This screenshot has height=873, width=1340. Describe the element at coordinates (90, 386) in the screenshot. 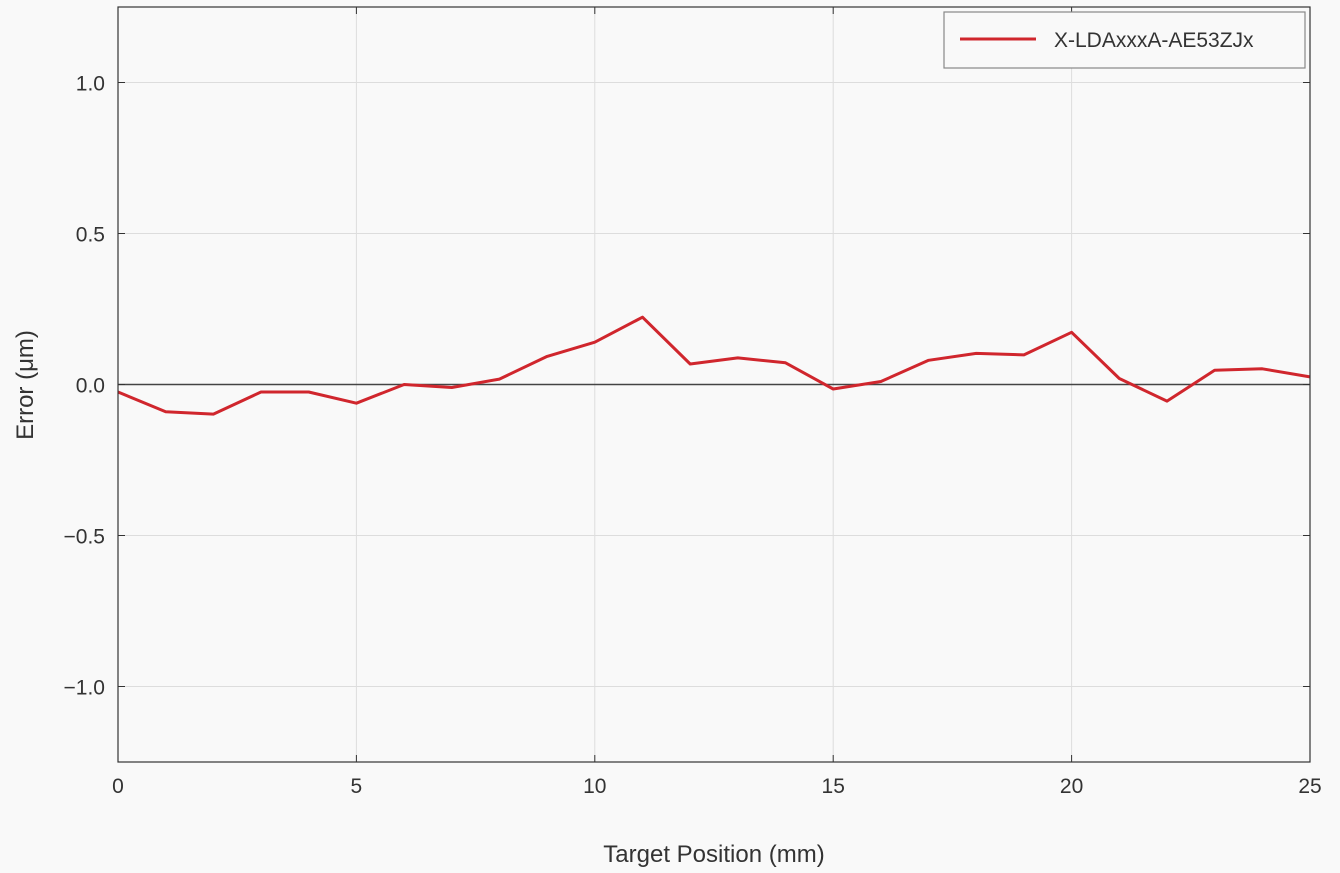

I see `y-tick-label: 0.0` at that location.